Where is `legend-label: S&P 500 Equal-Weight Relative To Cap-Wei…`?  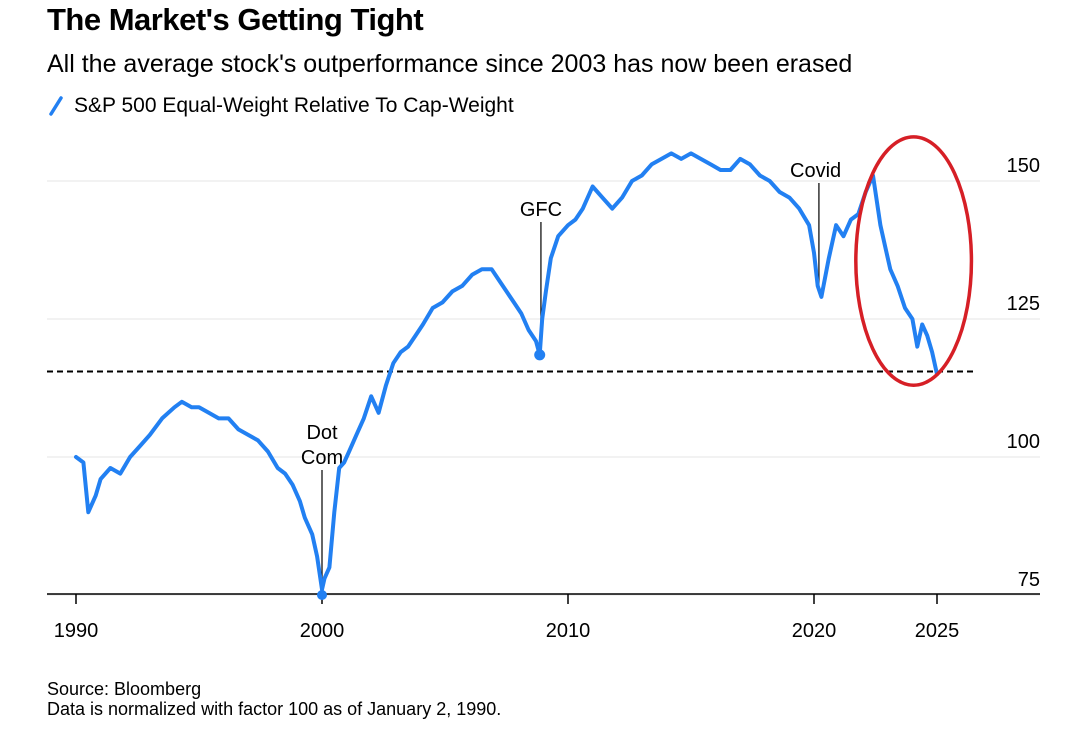
legend-label: S&P 500 Equal-Weight Relative To Cap-Wei… is located at coordinates (294, 105).